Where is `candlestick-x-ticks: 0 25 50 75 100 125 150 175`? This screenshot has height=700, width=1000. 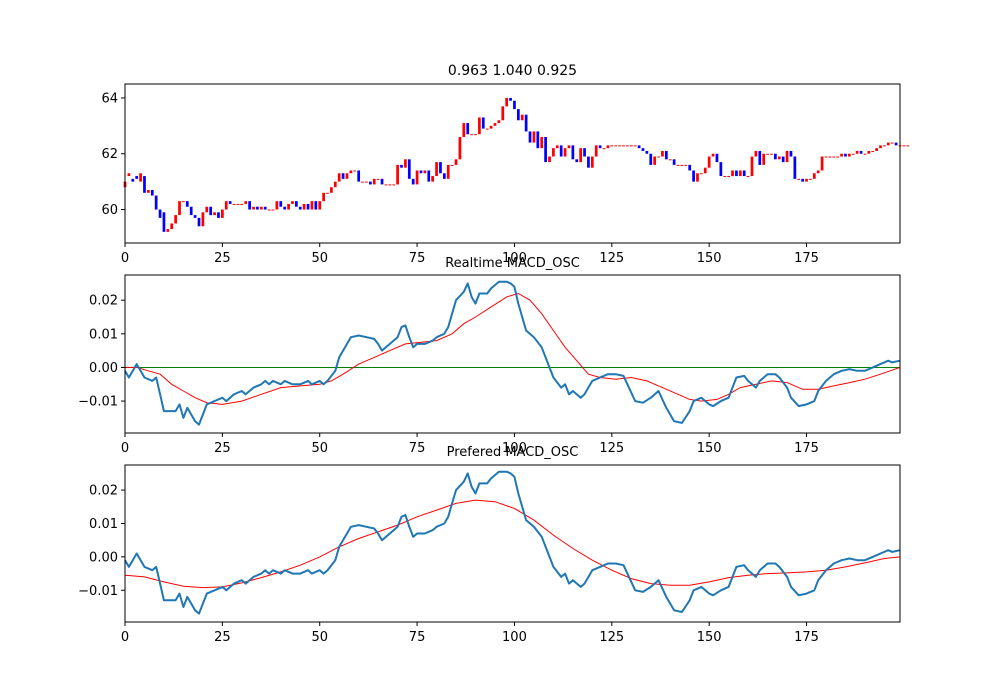 candlestick-x-ticks: 0 25 50 75 100 125 150 175 is located at coordinates (470, 254).